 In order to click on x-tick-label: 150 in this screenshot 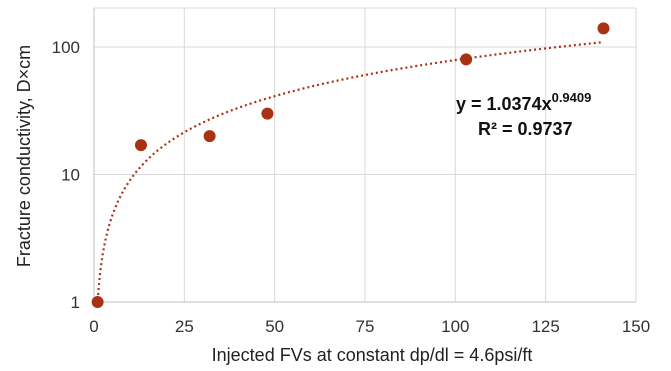, I will do `click(636, 326)`.